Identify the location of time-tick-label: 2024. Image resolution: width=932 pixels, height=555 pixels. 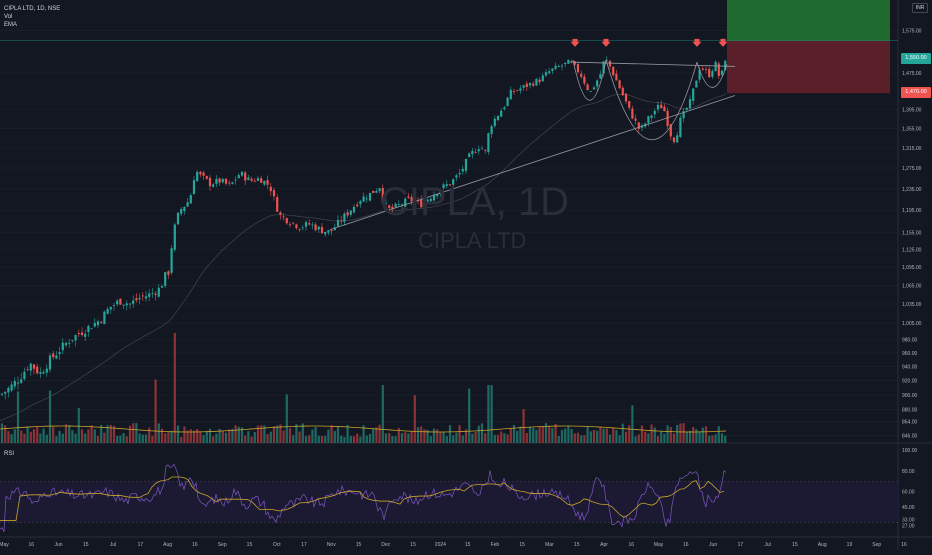
(440, 545).